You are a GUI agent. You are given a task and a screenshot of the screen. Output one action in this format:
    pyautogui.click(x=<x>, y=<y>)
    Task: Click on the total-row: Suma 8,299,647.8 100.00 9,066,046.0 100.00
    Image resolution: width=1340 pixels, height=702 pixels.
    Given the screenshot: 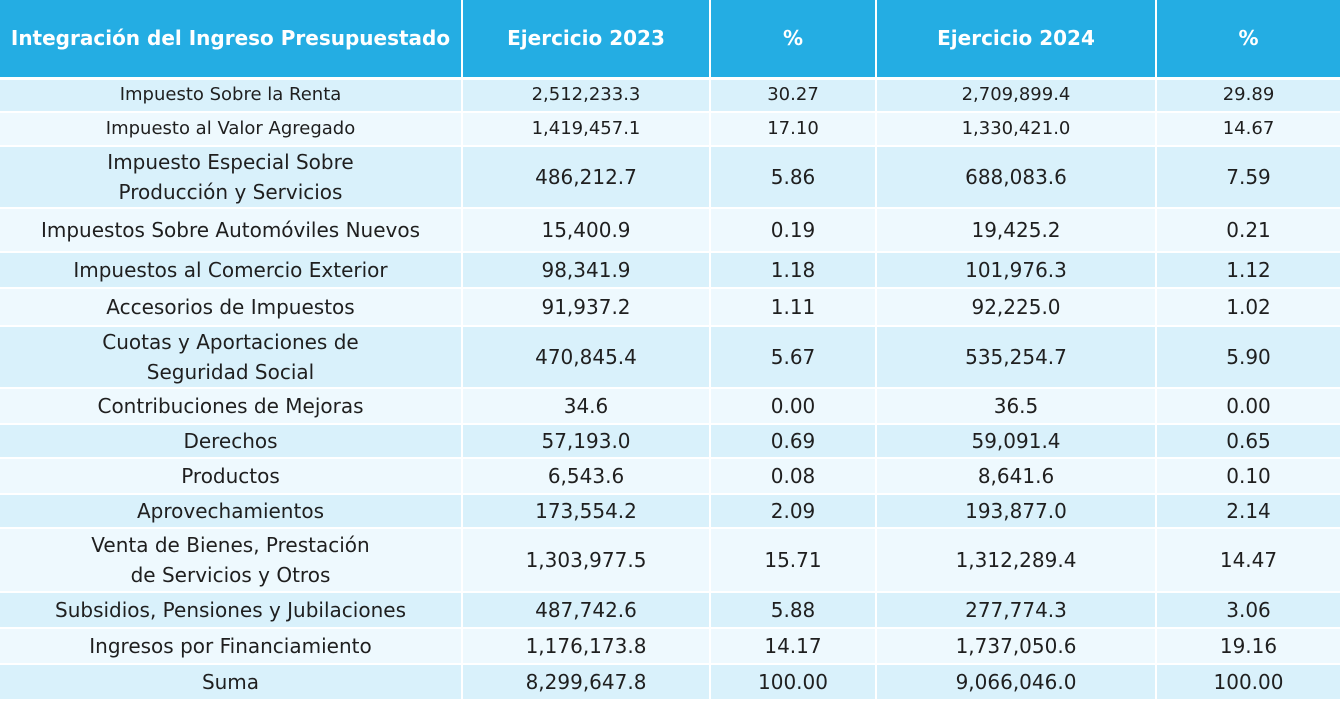 What is the action you would take?
    pyautogui.click(x=670, y=682)
    